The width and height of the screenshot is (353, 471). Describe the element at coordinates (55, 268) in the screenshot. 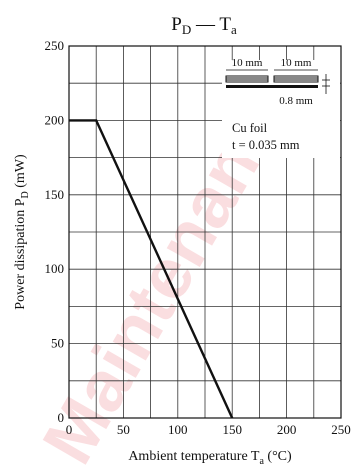

I see `y-tick-label: 100` at that location.